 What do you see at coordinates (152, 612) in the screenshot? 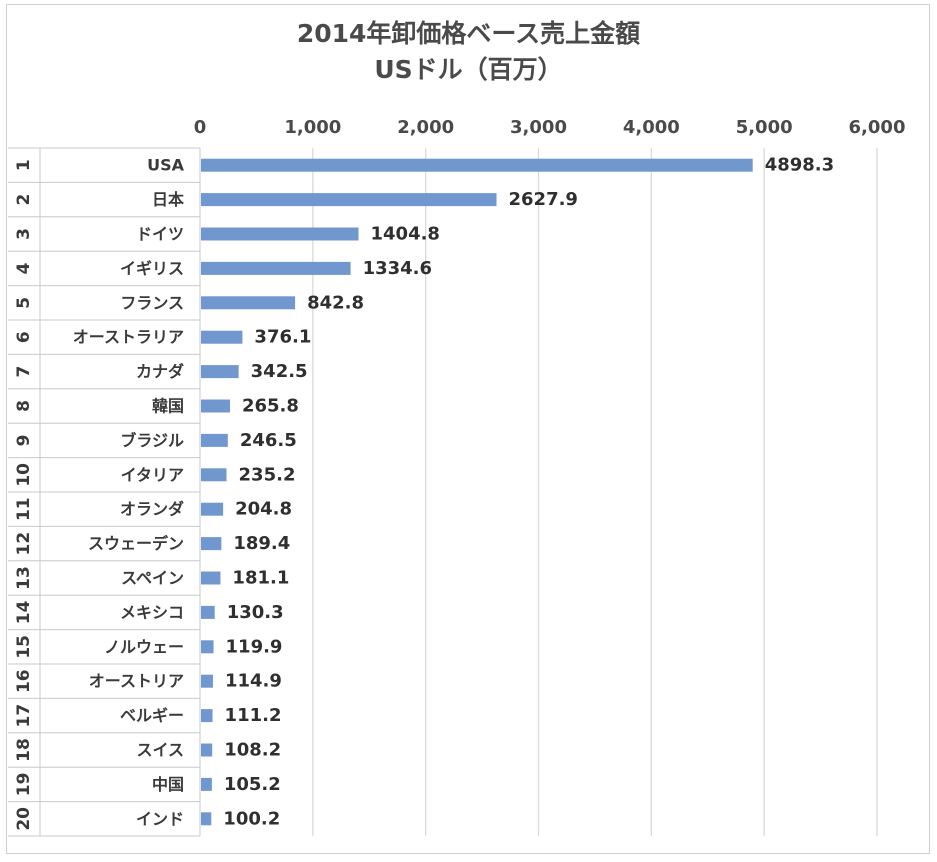
I see `category-label: メキシコ` at bounding box center [152, 612].